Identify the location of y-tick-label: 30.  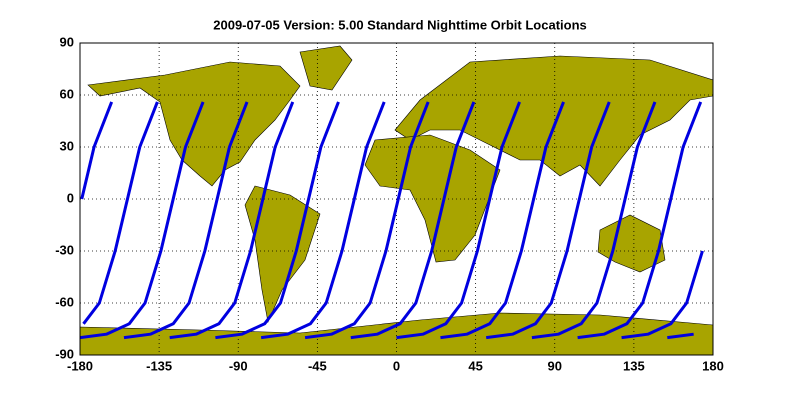
(67, 145).